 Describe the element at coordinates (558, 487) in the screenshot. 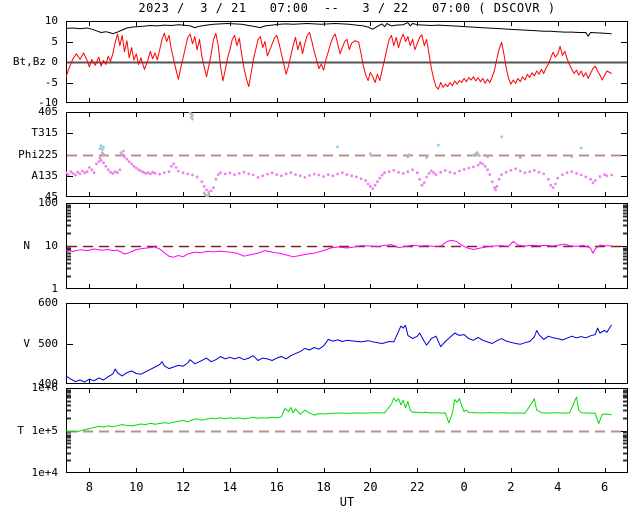

I see `x-tick-label: 4` at that location.